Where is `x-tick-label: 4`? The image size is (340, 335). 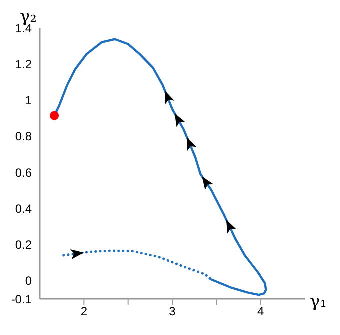
x-tick-label: 4 is located at coordinates (260, 311).